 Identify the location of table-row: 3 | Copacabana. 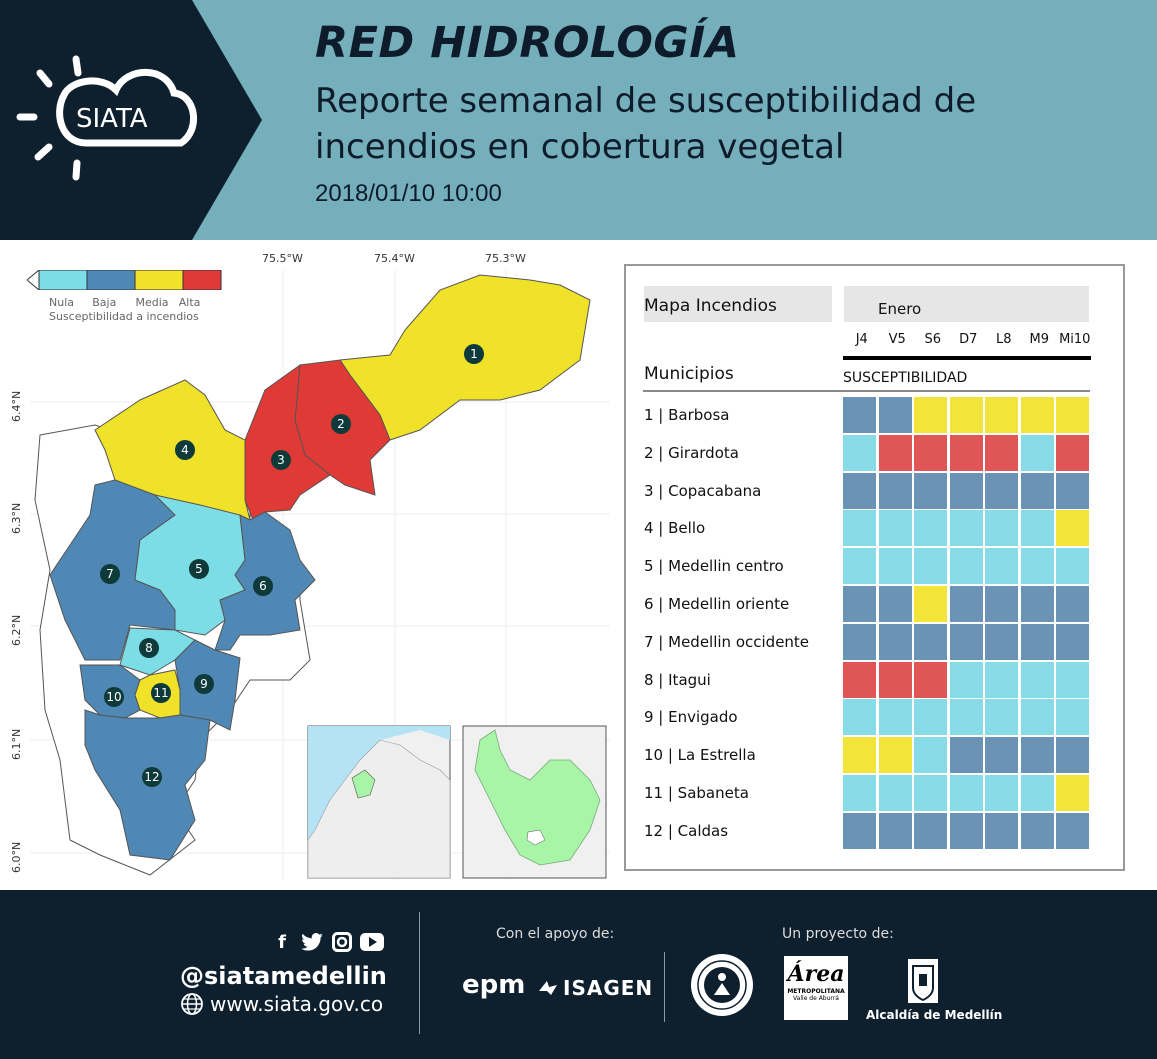
(869, 491).